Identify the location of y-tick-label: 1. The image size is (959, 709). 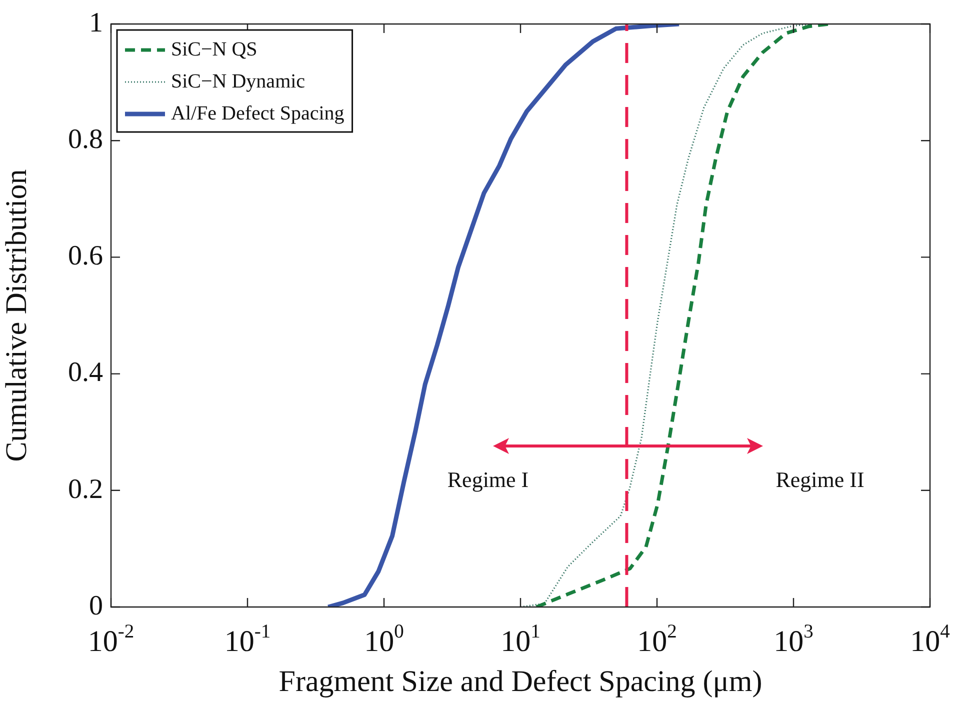
(96, 22).